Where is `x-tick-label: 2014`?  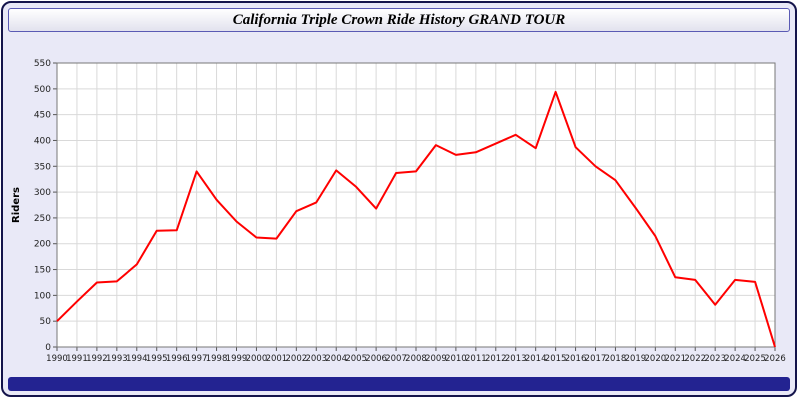 x-tick-label: 2014 is located at coordinates (536, 359).